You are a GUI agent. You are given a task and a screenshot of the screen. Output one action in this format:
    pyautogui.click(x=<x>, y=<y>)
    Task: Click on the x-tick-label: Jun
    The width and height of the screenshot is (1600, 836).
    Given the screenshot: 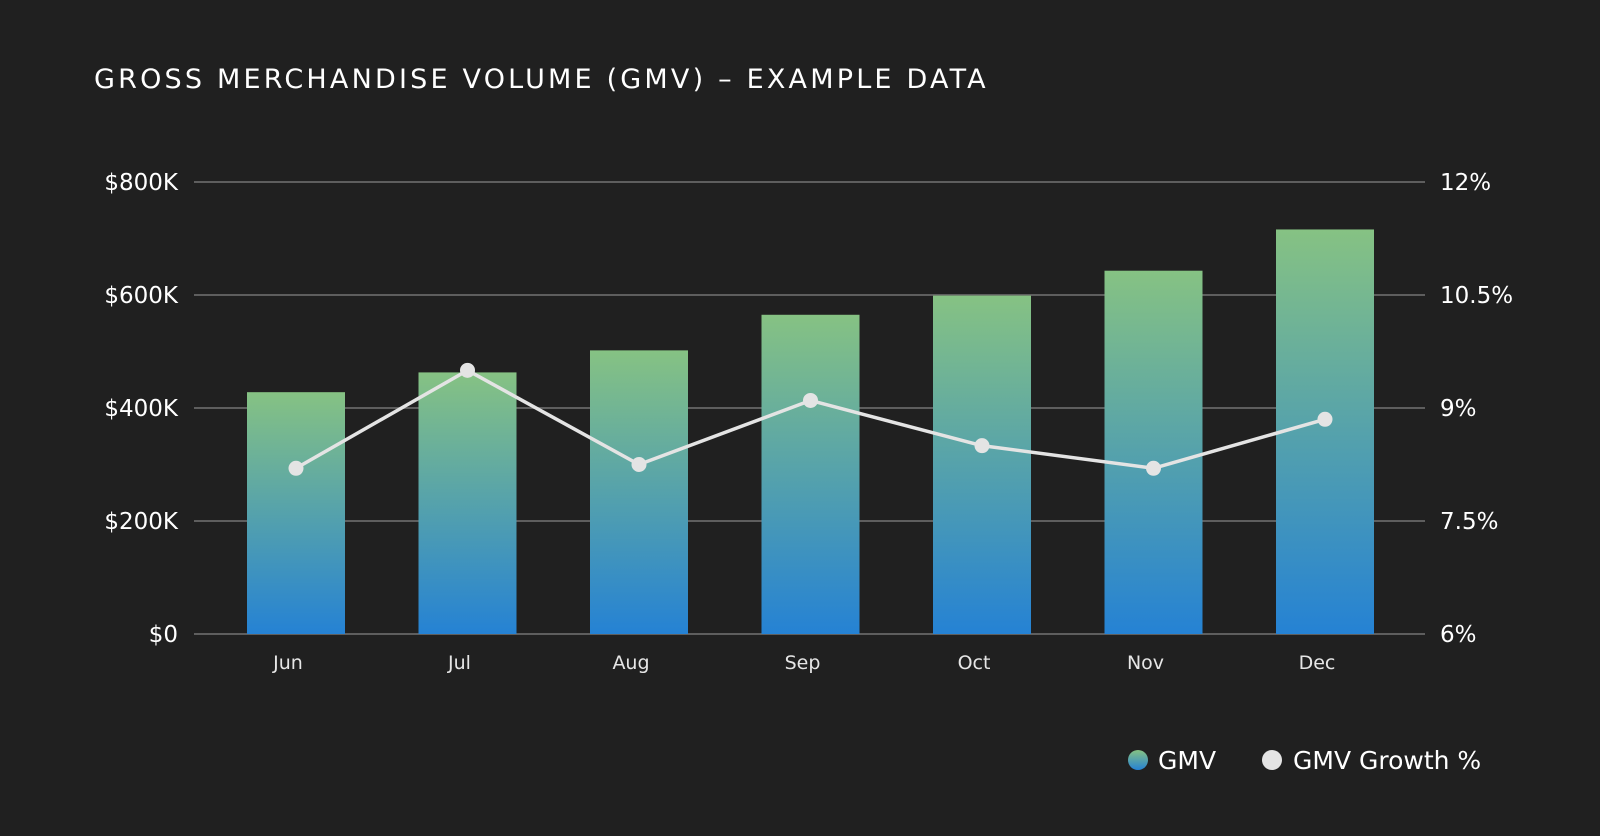 What is the action you would take?
    pyautogui.click(x=287, y=663)
    